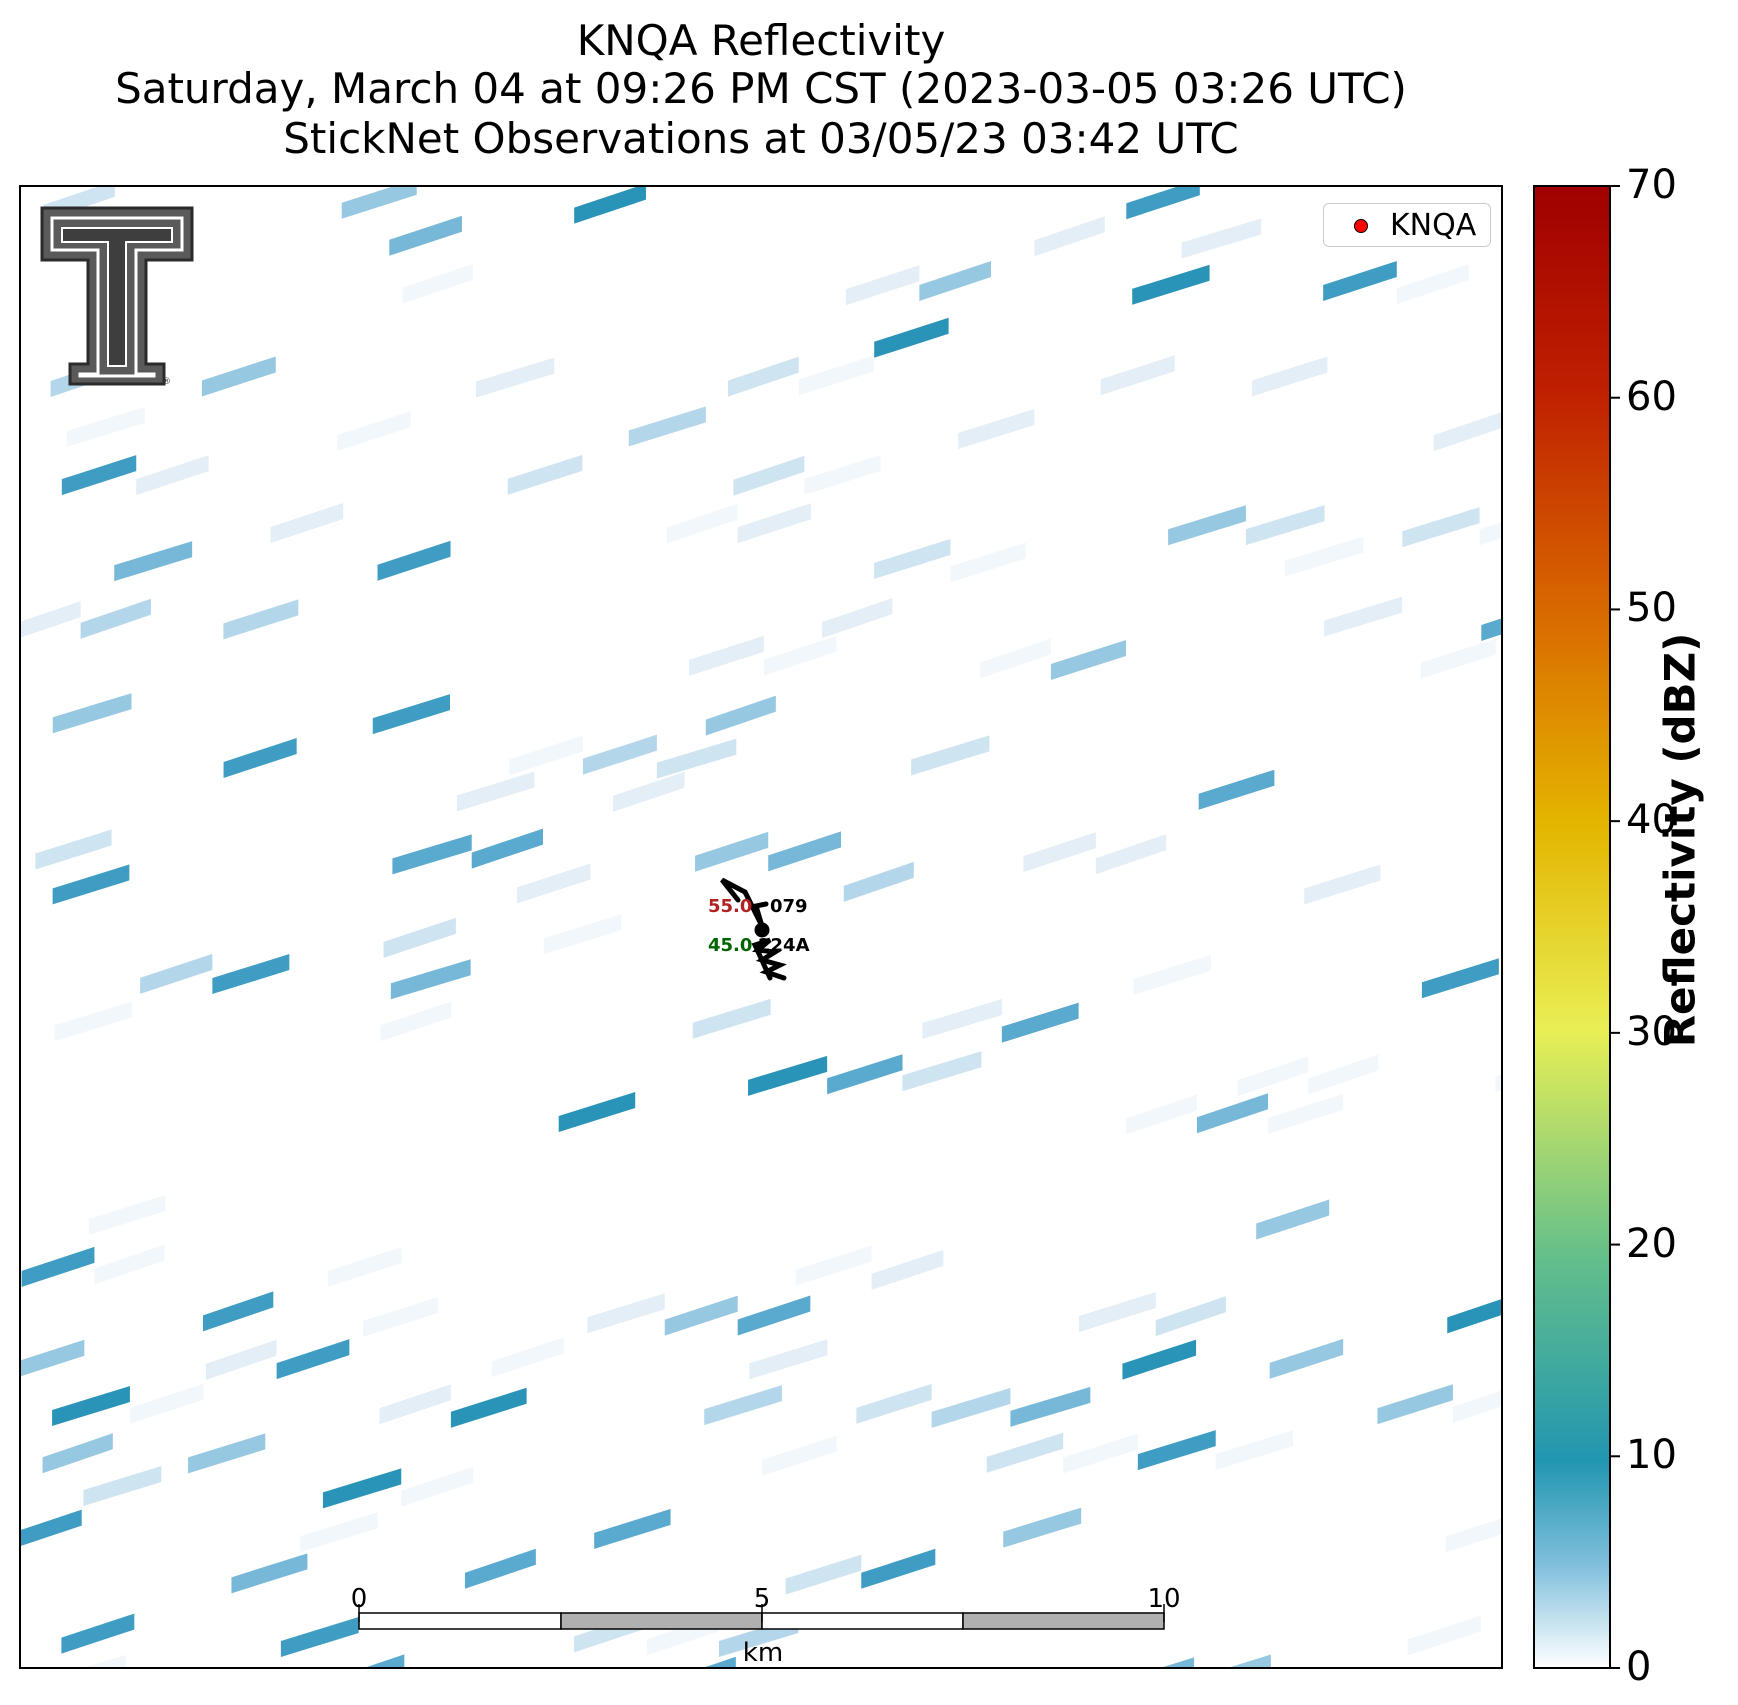  Describe the element at coordinates (784, 945) in the screenshot. I see `obs-station-id-2: 224A` at that location.